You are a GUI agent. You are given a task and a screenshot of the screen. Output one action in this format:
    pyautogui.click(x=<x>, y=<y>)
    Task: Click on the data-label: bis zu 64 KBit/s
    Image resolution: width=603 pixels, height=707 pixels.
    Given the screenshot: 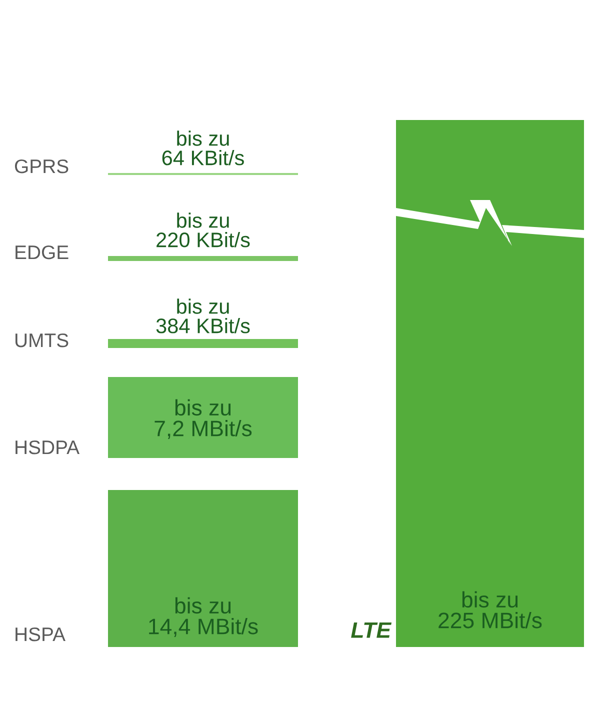 What is the action you would take?
    pyautogui.click(x=203, y=148)
    